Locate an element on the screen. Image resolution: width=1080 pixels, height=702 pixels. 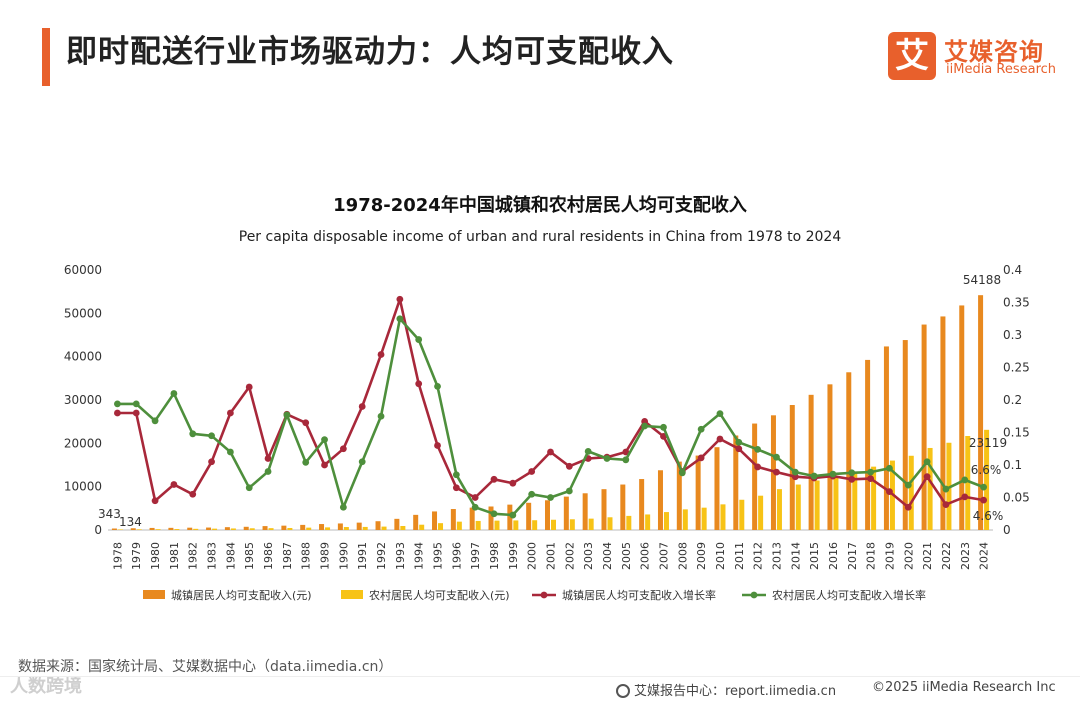
chart-title: 1978-2024年中国城镇和农村居民人均可支配收入 is located at coordinates (540, 205).